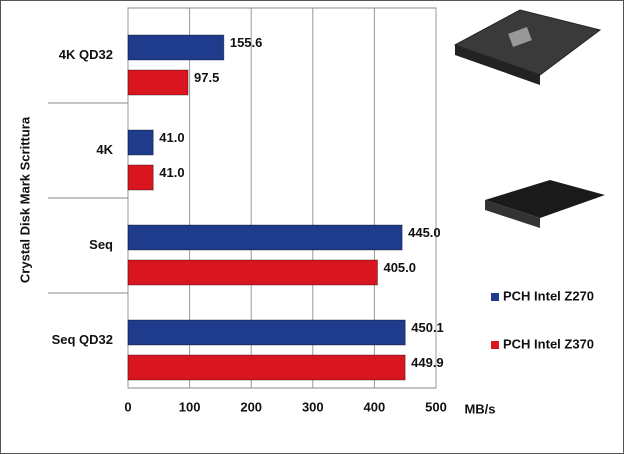 This screenshot has height=454, width=624. Describe the element at coordinates (427, 327) in the screenshot. I see `data-label: 450.1` at that location.